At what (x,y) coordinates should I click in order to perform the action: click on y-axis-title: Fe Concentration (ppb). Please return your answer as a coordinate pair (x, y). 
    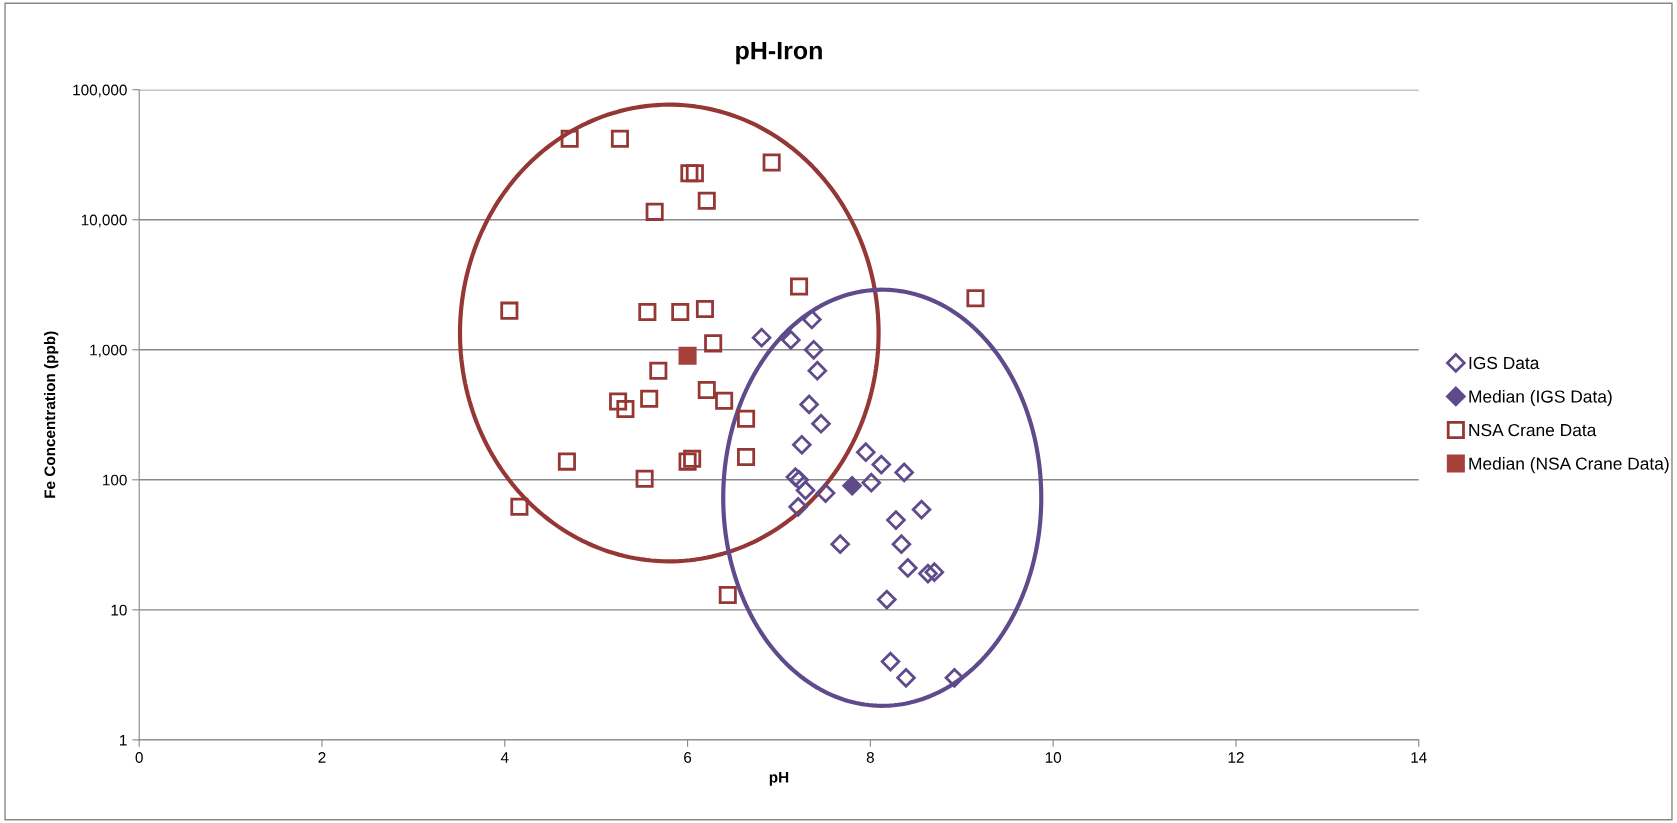
    Looking at the image, I should click on (51, 414).